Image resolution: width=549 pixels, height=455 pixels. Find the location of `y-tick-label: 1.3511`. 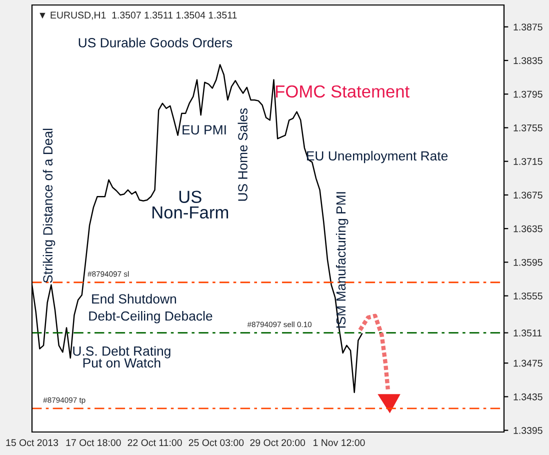

y-tick-label: 1.3511 is located at coordinates (528, 333).